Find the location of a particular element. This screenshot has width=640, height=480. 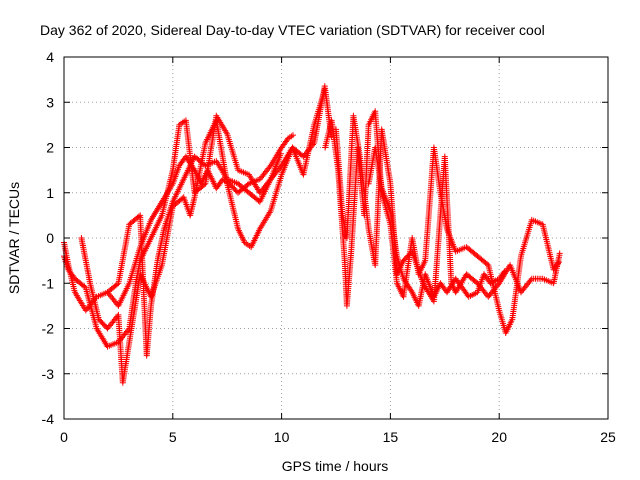

y-tick-label: -2 is located at coordinates (48, 329).